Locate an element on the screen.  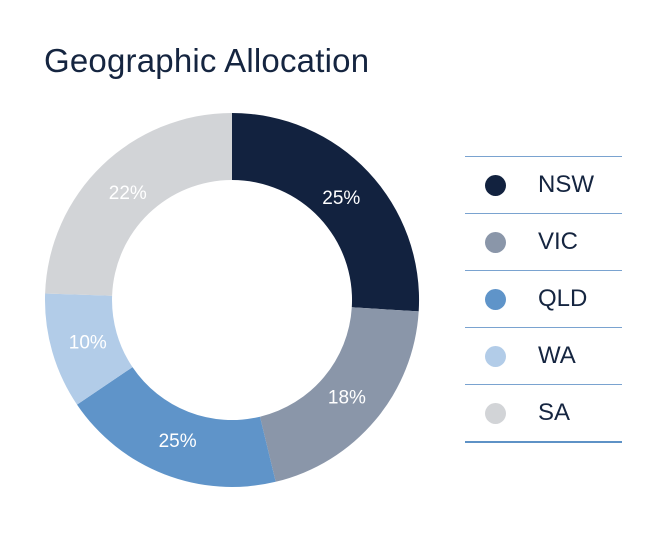
legend-label: VIC is located at coordinates (558, 241).